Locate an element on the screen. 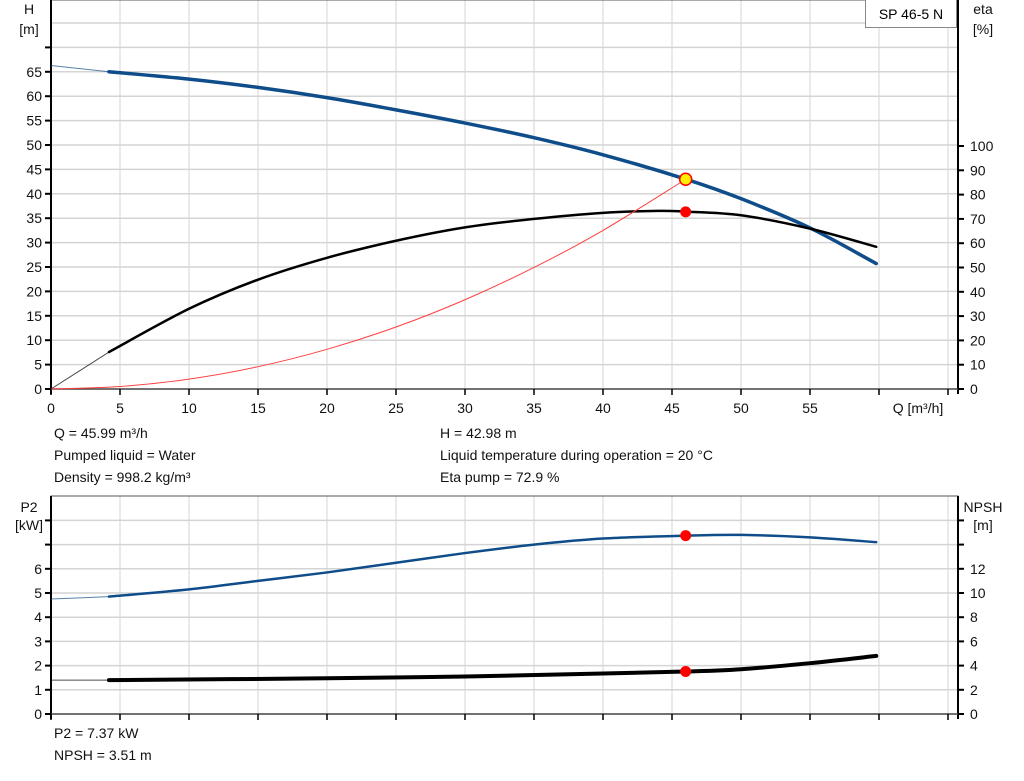  p2-curve is located at coordinates (492, 565).